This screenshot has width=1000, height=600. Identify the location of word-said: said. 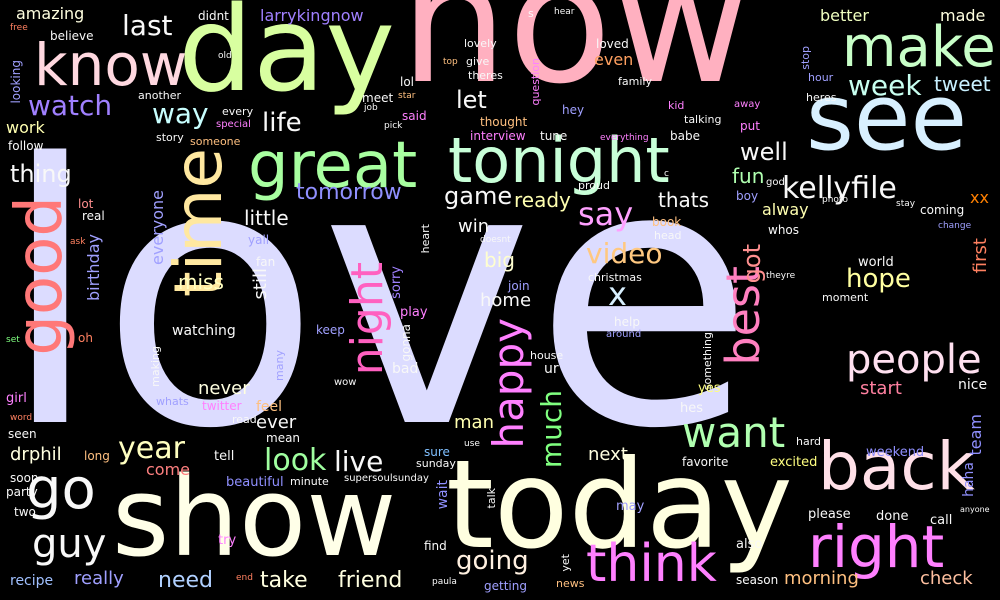
(414, 116).